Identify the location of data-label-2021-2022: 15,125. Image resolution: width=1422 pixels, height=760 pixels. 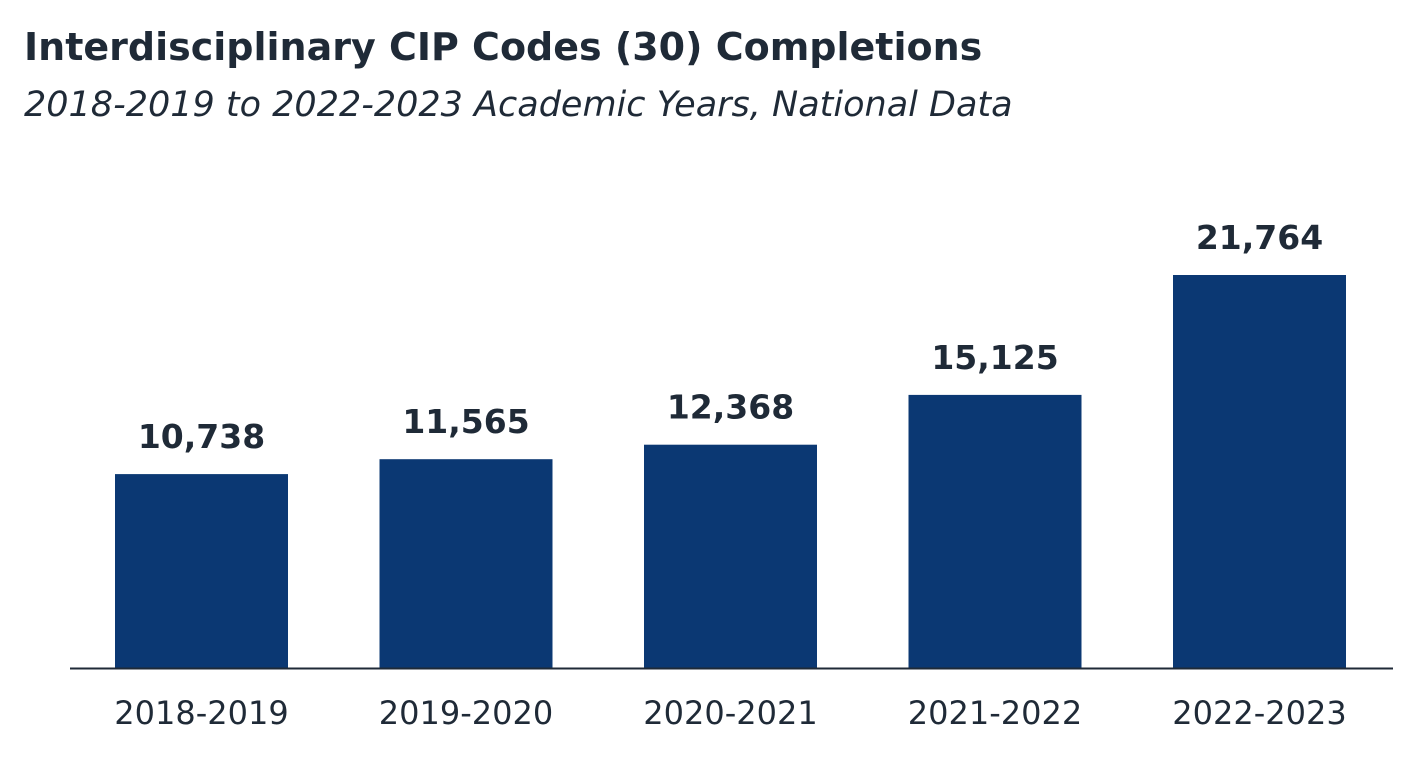
(994, 357).